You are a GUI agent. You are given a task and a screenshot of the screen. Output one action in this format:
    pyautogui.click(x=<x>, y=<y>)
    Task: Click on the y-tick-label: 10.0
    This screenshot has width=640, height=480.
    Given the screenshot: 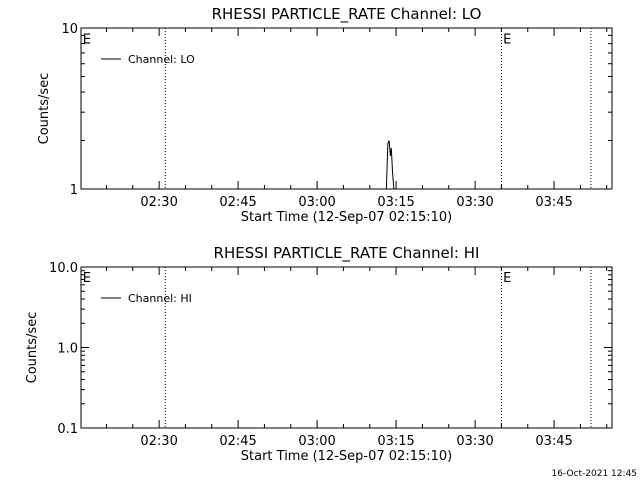 What is the action you would take?
    pyautogui.click(x=63, y=268)
    